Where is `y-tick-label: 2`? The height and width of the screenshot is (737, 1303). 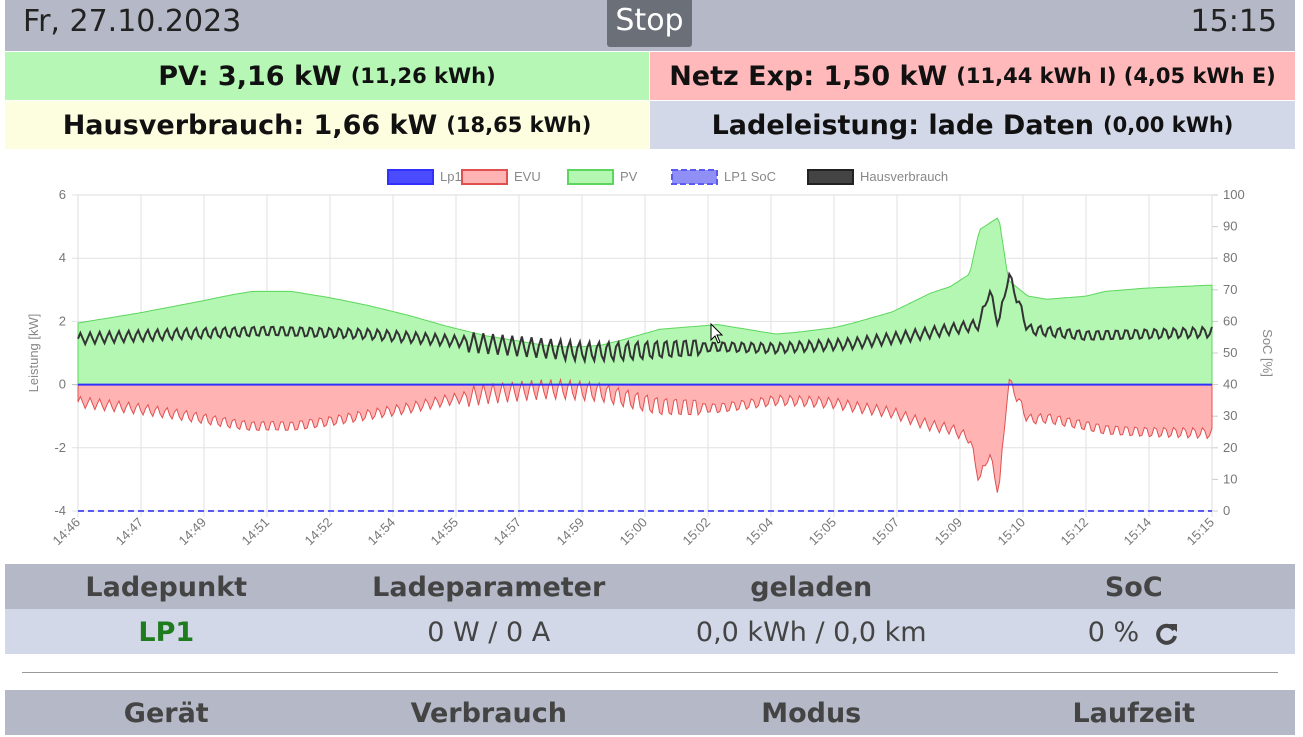 y-tick-label: 2 is located at coordinates (62, 320).